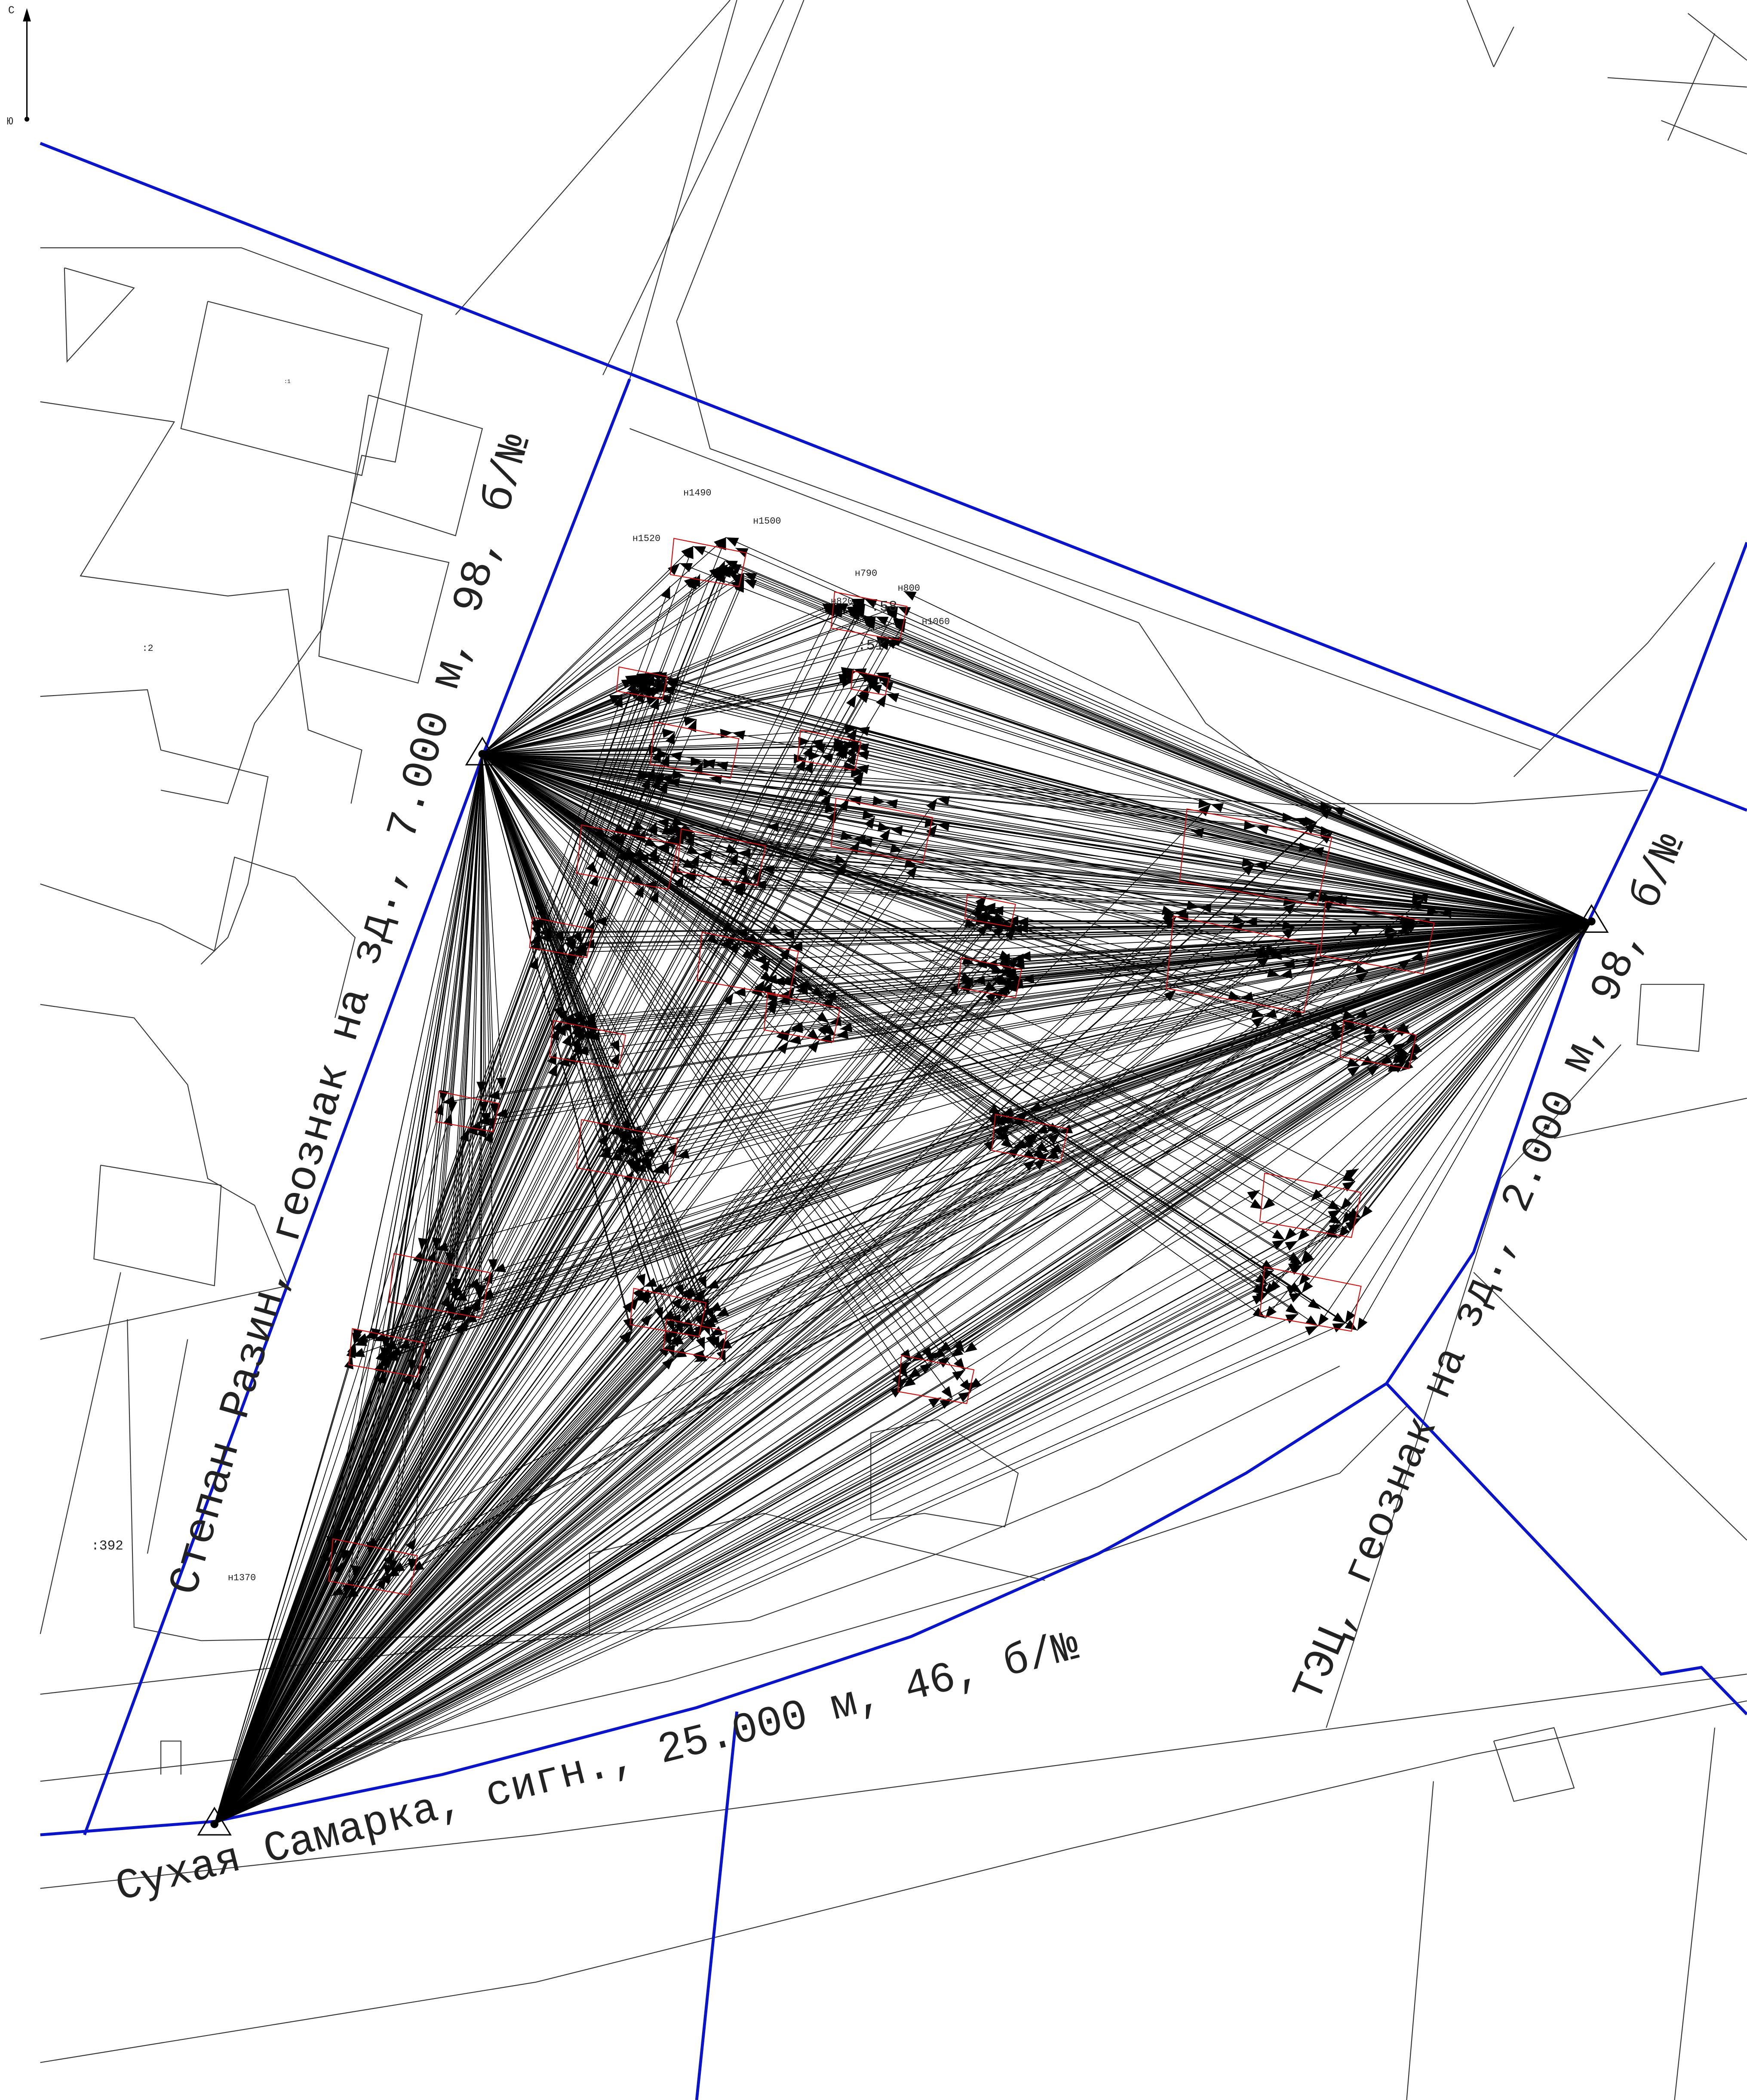  What do you see at coordinates (697, 494) in the screenshot?
I see `point-label: н1490` at bounding box center [697, 494].